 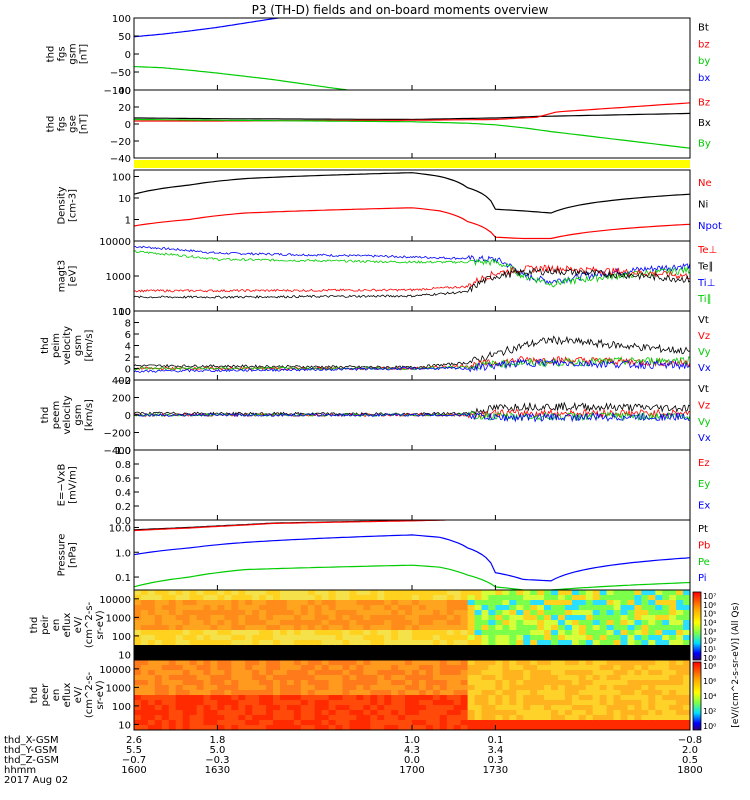 What do you see at coordinates (124, 199) in the screenshot?
I see `y-tick-label: 10` at bounding box center [124, 199].